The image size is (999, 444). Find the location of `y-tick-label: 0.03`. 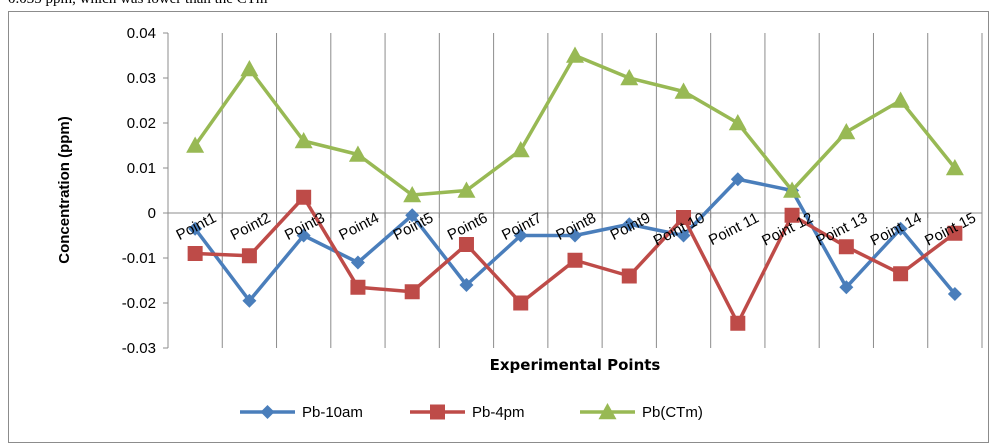

y-tick-label: 0.03 is located at coordinates (141, 78).